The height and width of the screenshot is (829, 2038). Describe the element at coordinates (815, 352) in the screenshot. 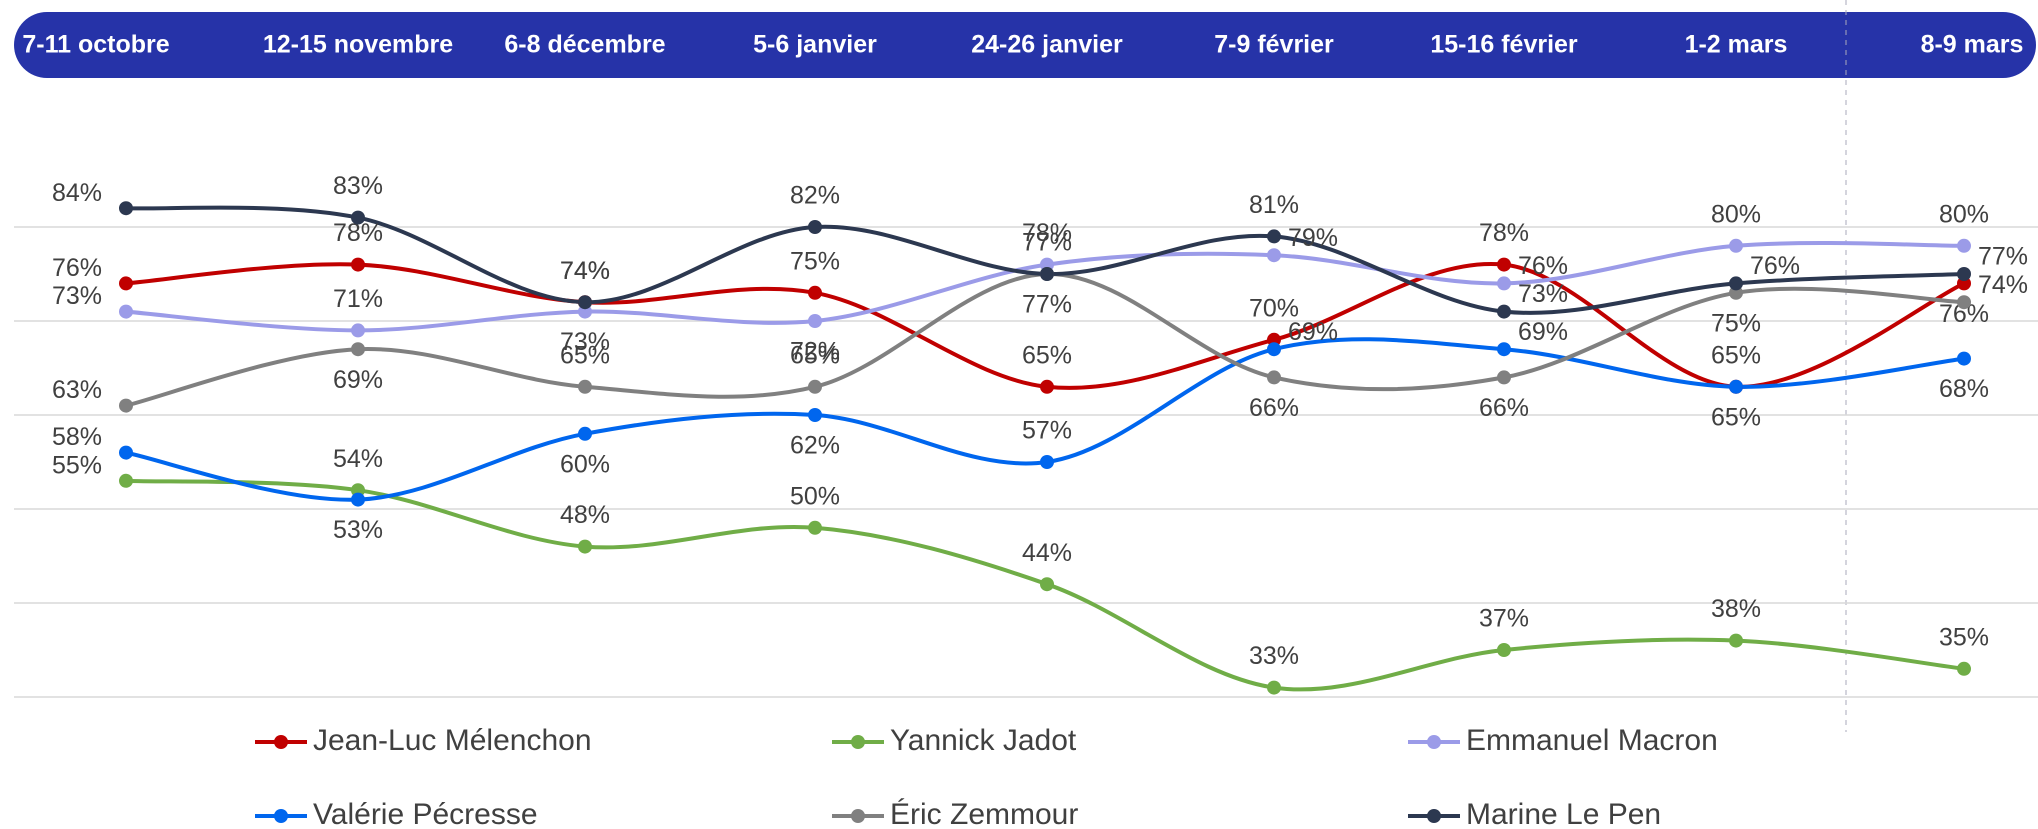

I see `data-label: 72%` at that location.